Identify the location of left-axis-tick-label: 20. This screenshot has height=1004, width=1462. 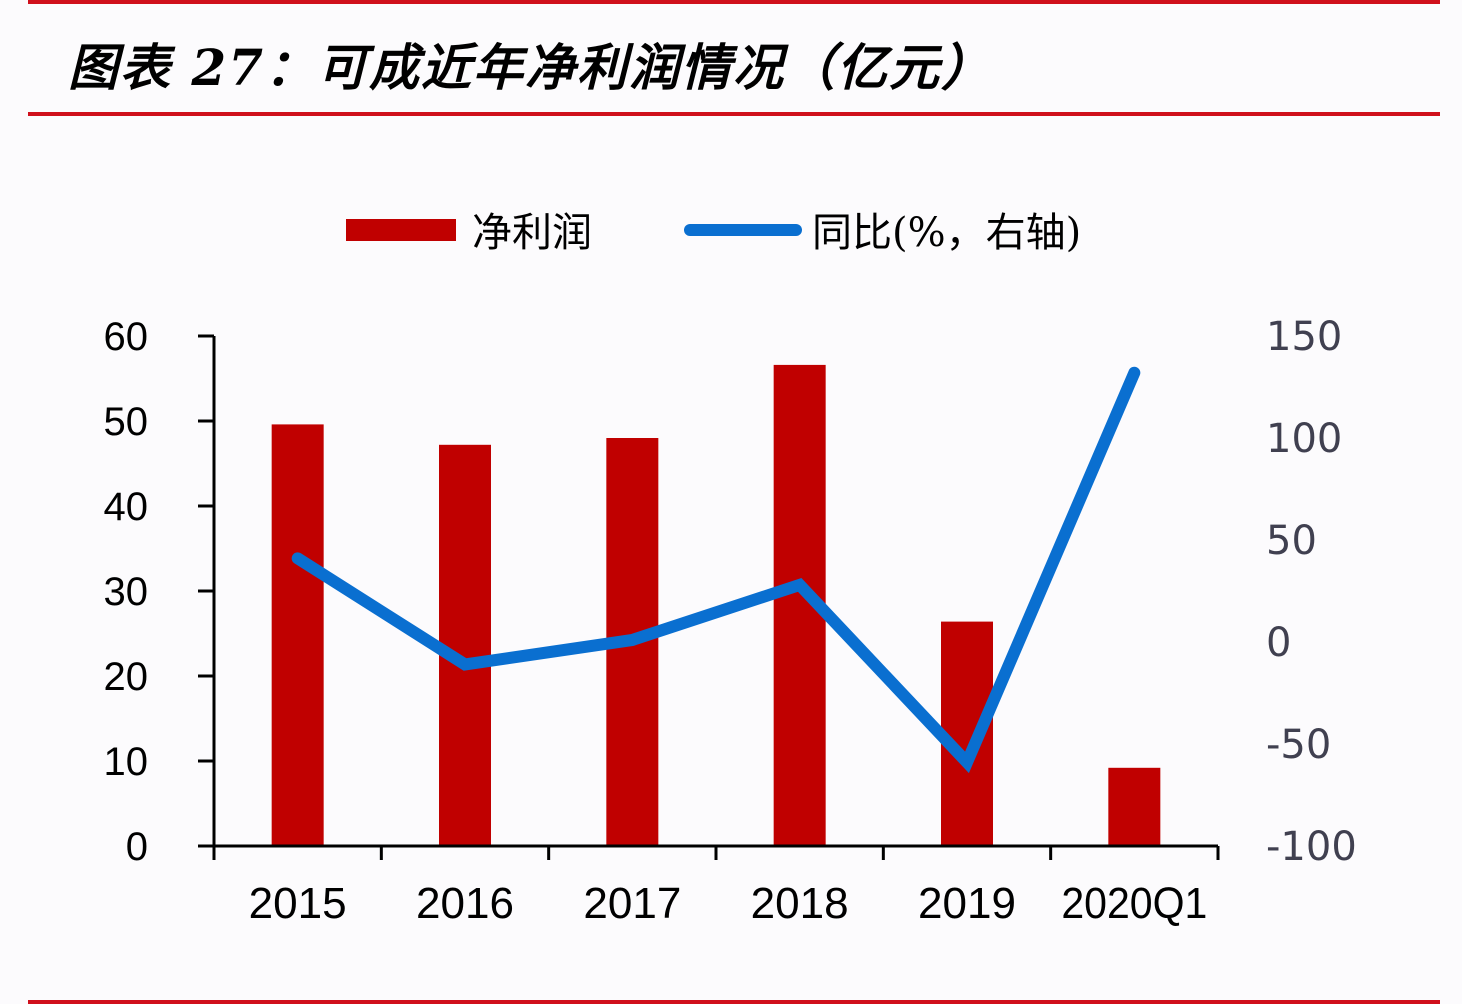
(126, 677).